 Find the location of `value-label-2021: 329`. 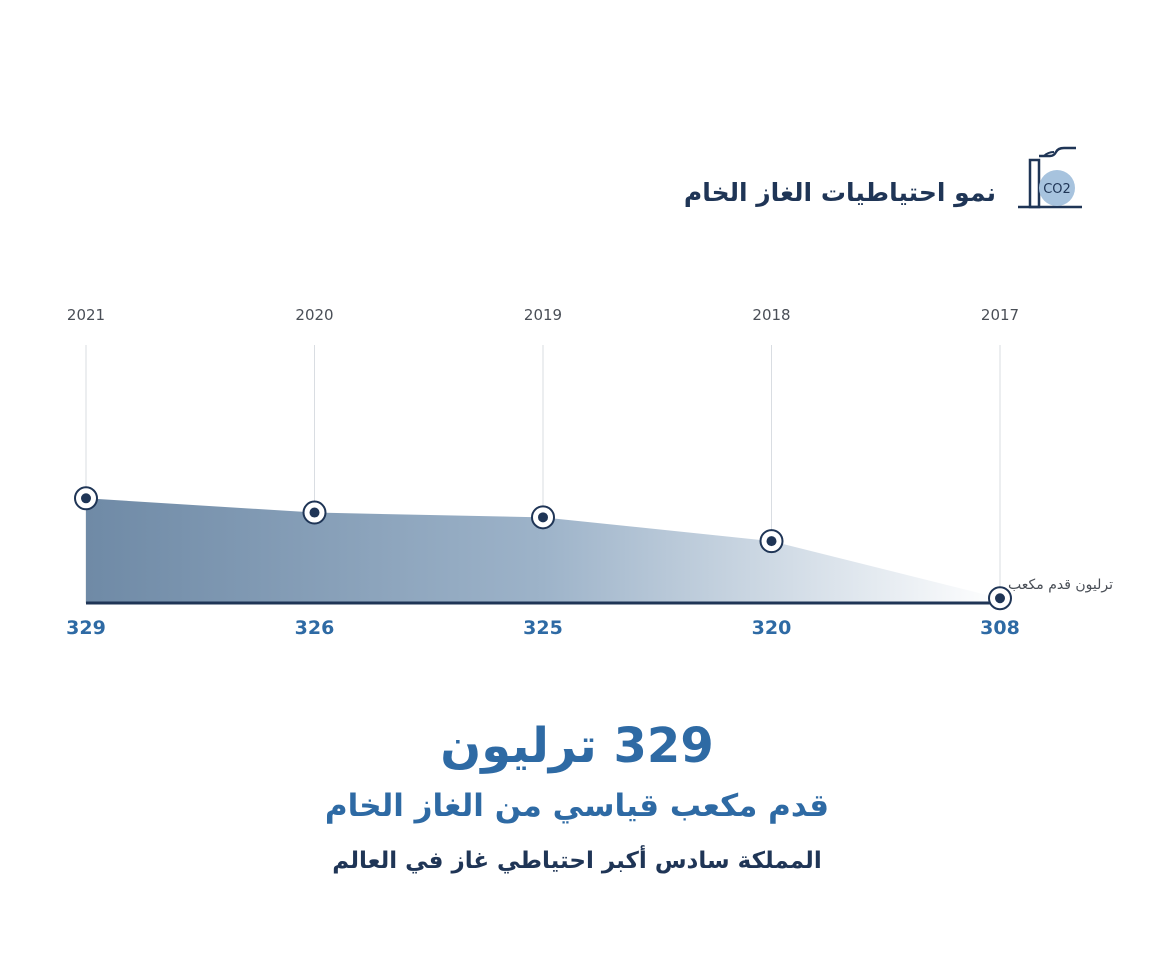

value-label-2021: 329 is located at coordinates (86, 628).